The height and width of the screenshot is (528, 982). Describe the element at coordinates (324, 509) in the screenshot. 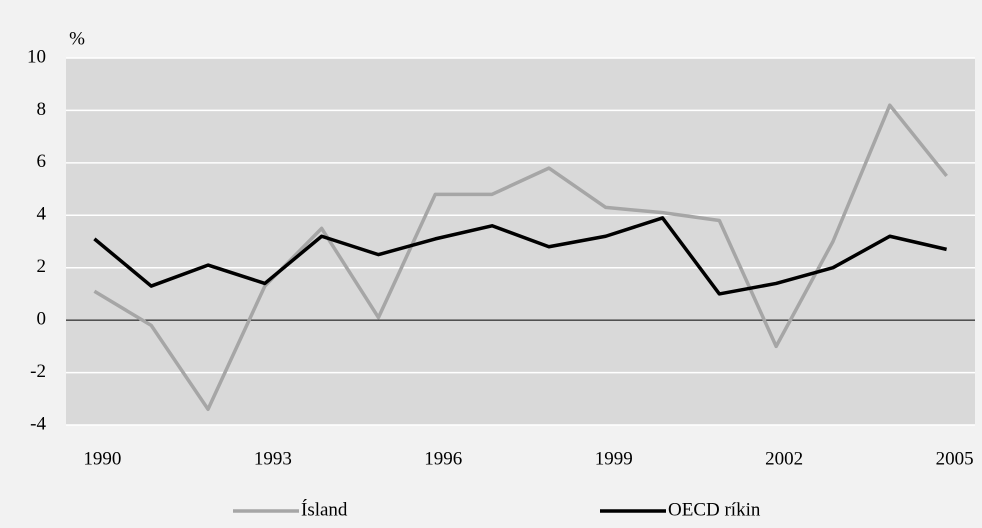

I see `legend-label: Ísland` at that location.